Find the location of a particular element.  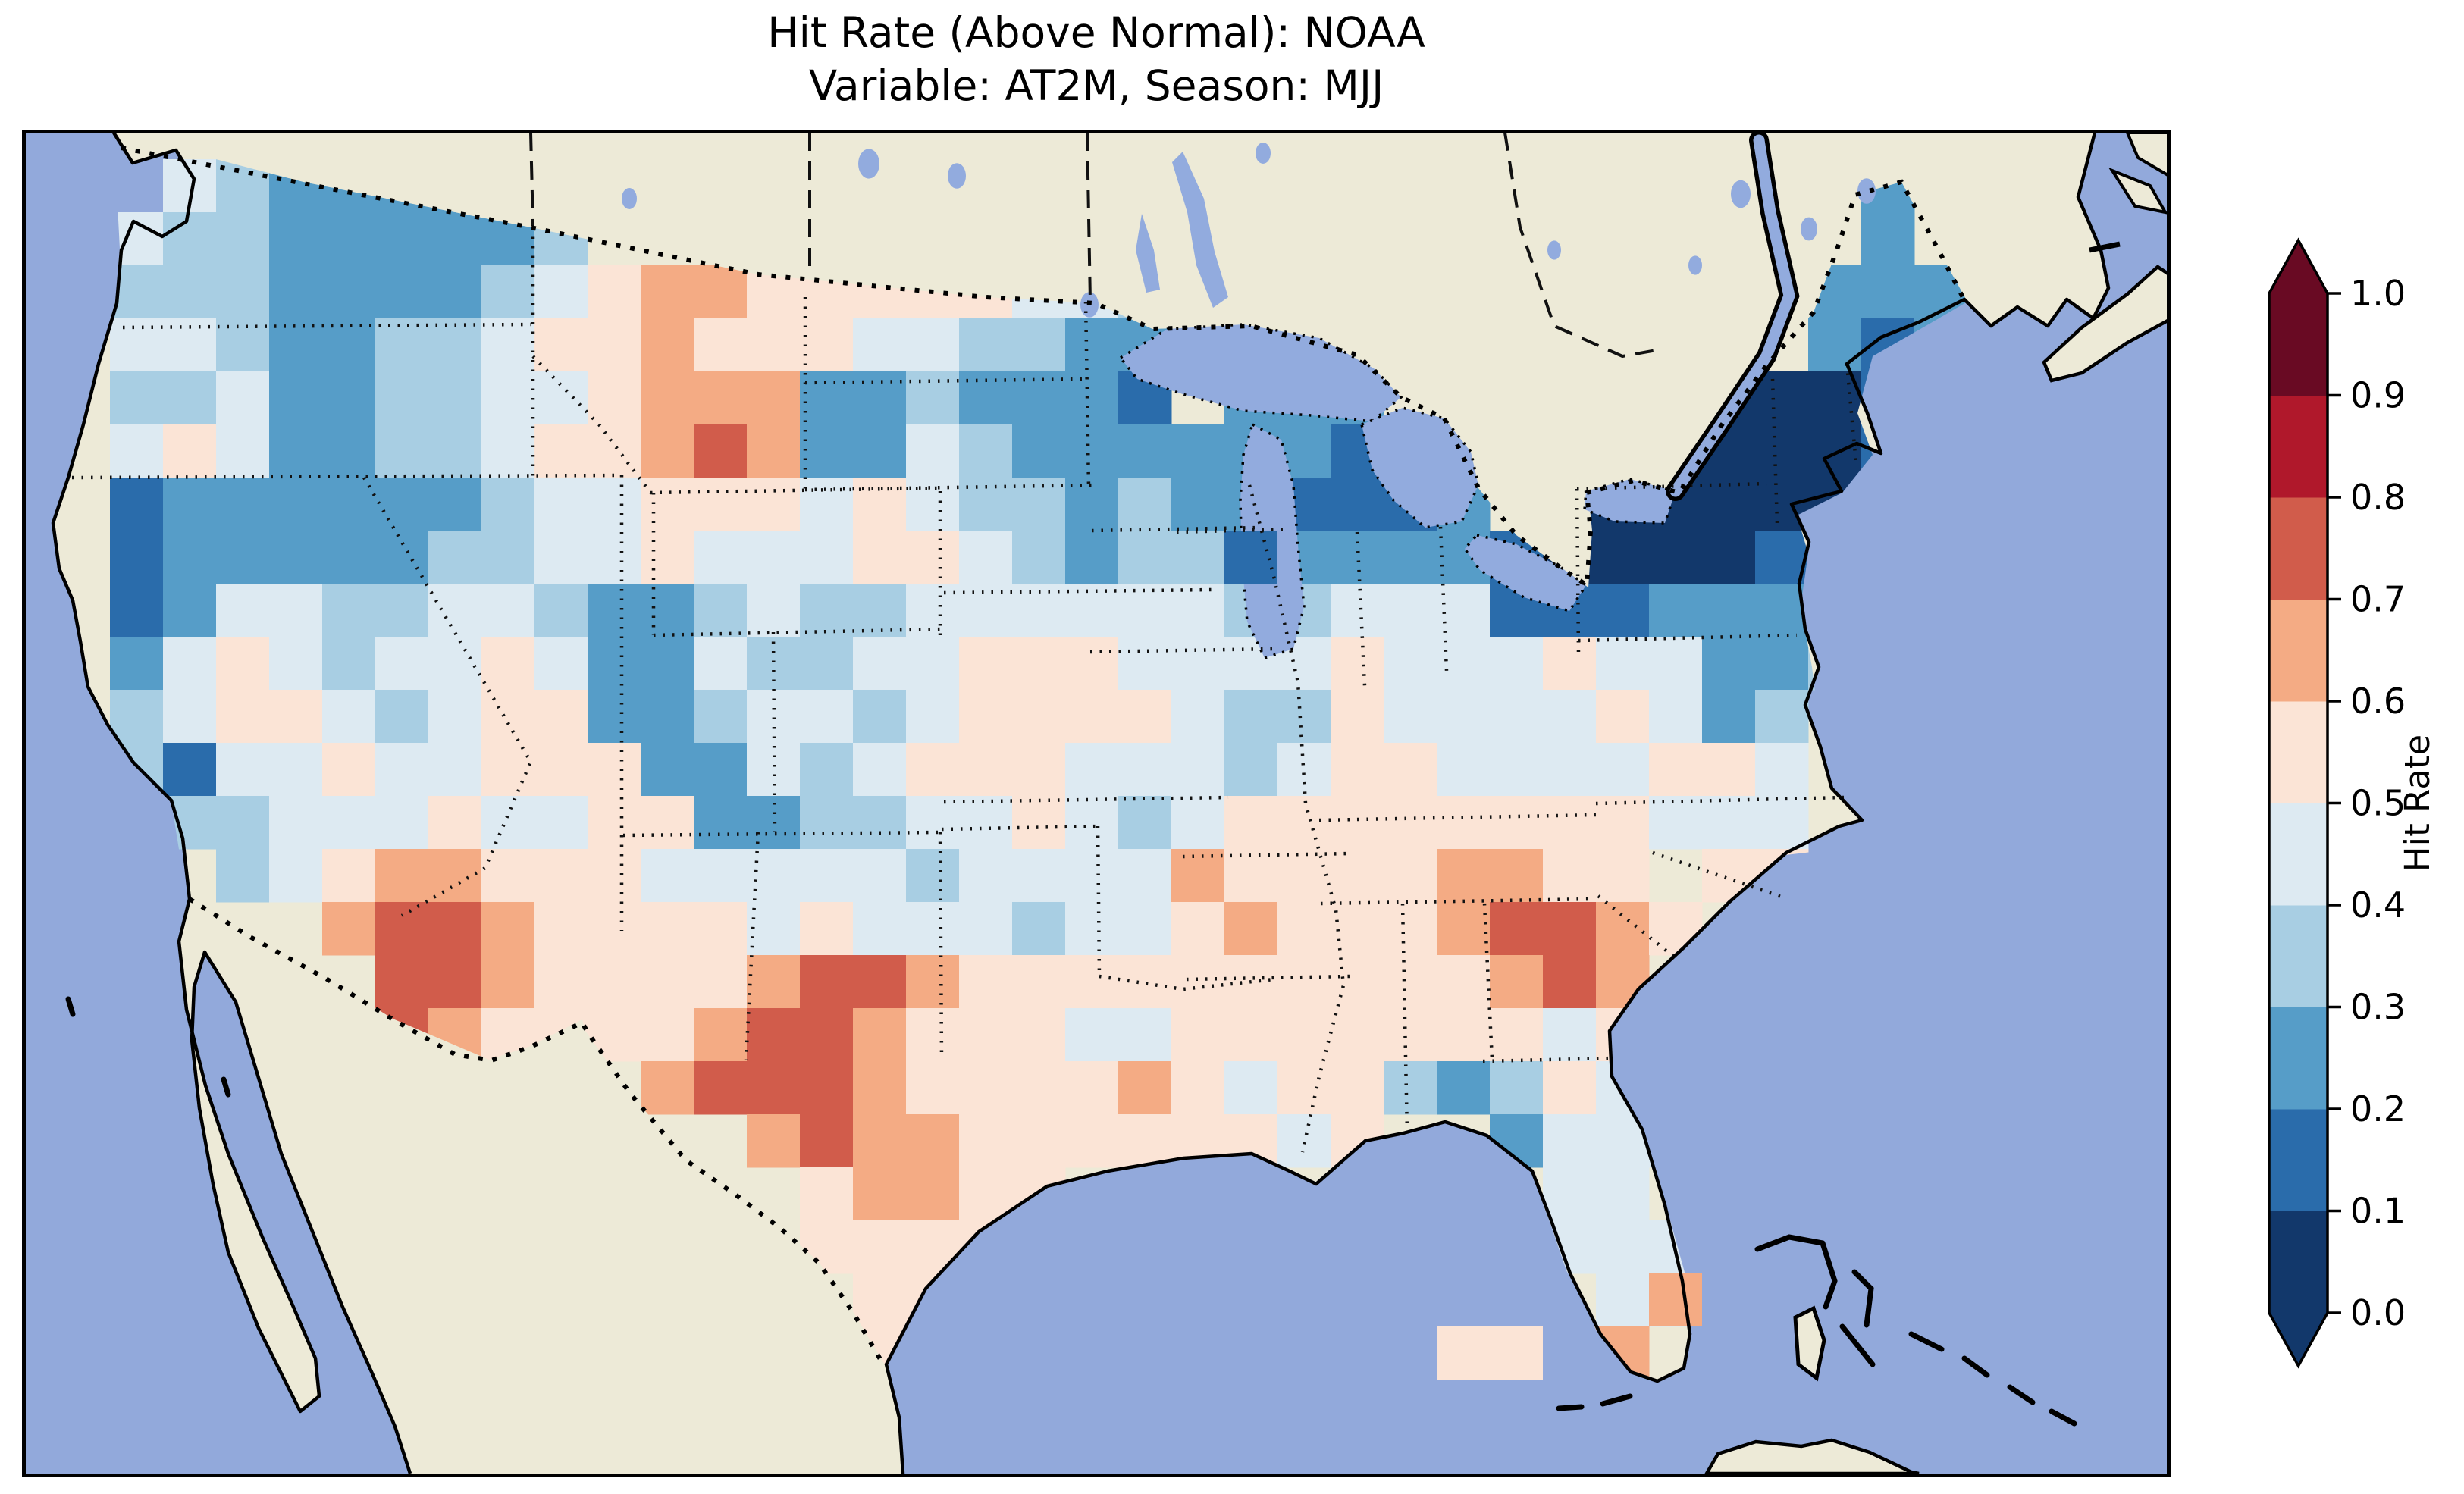

island-chain is located at coordinates (2063, 1417).